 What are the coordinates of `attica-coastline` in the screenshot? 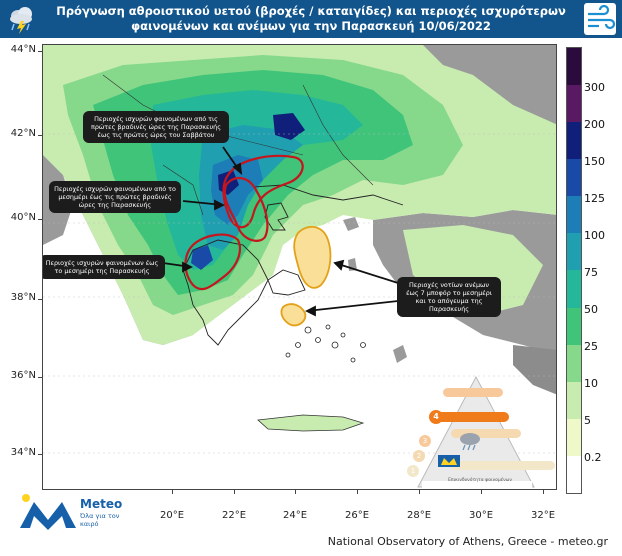 It's located at (286, 282).